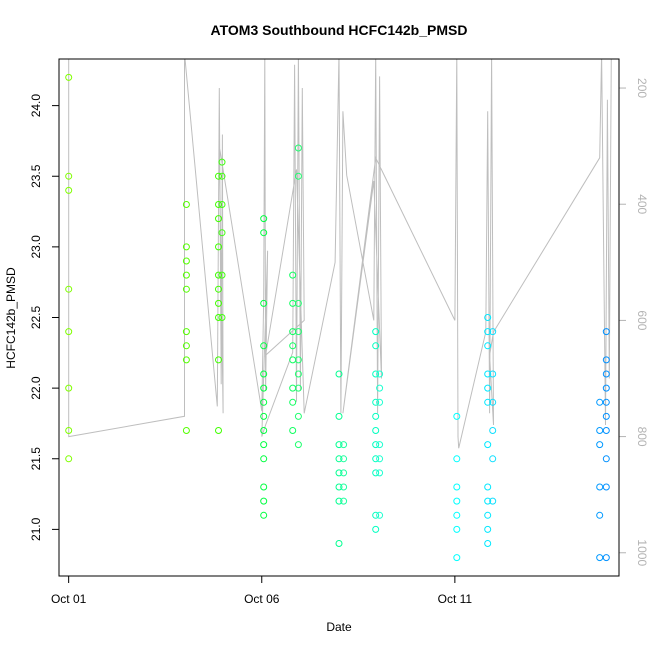 Image resolution: width=650 pixels, height=650 pixels. What do you see at coordinates (69, 599) in the screenshot?
I see `x-tick-label: Oct 01` at bounding box center [69, 599].